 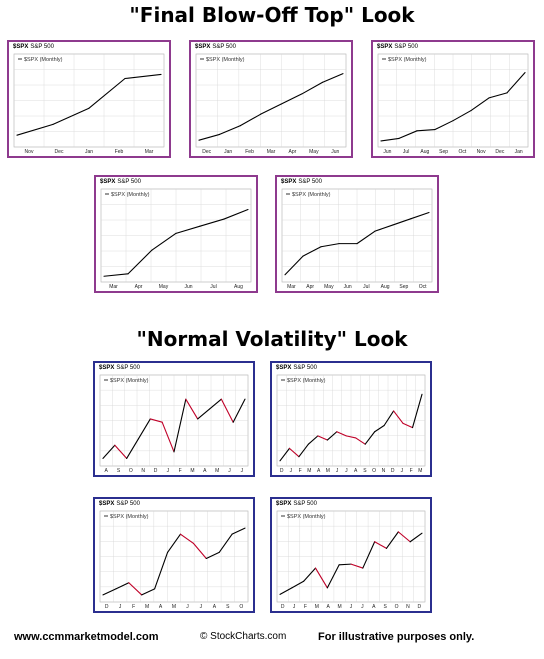 I want to click on copyright-notice: © StockCharts.com, so click(x=243, y=636).